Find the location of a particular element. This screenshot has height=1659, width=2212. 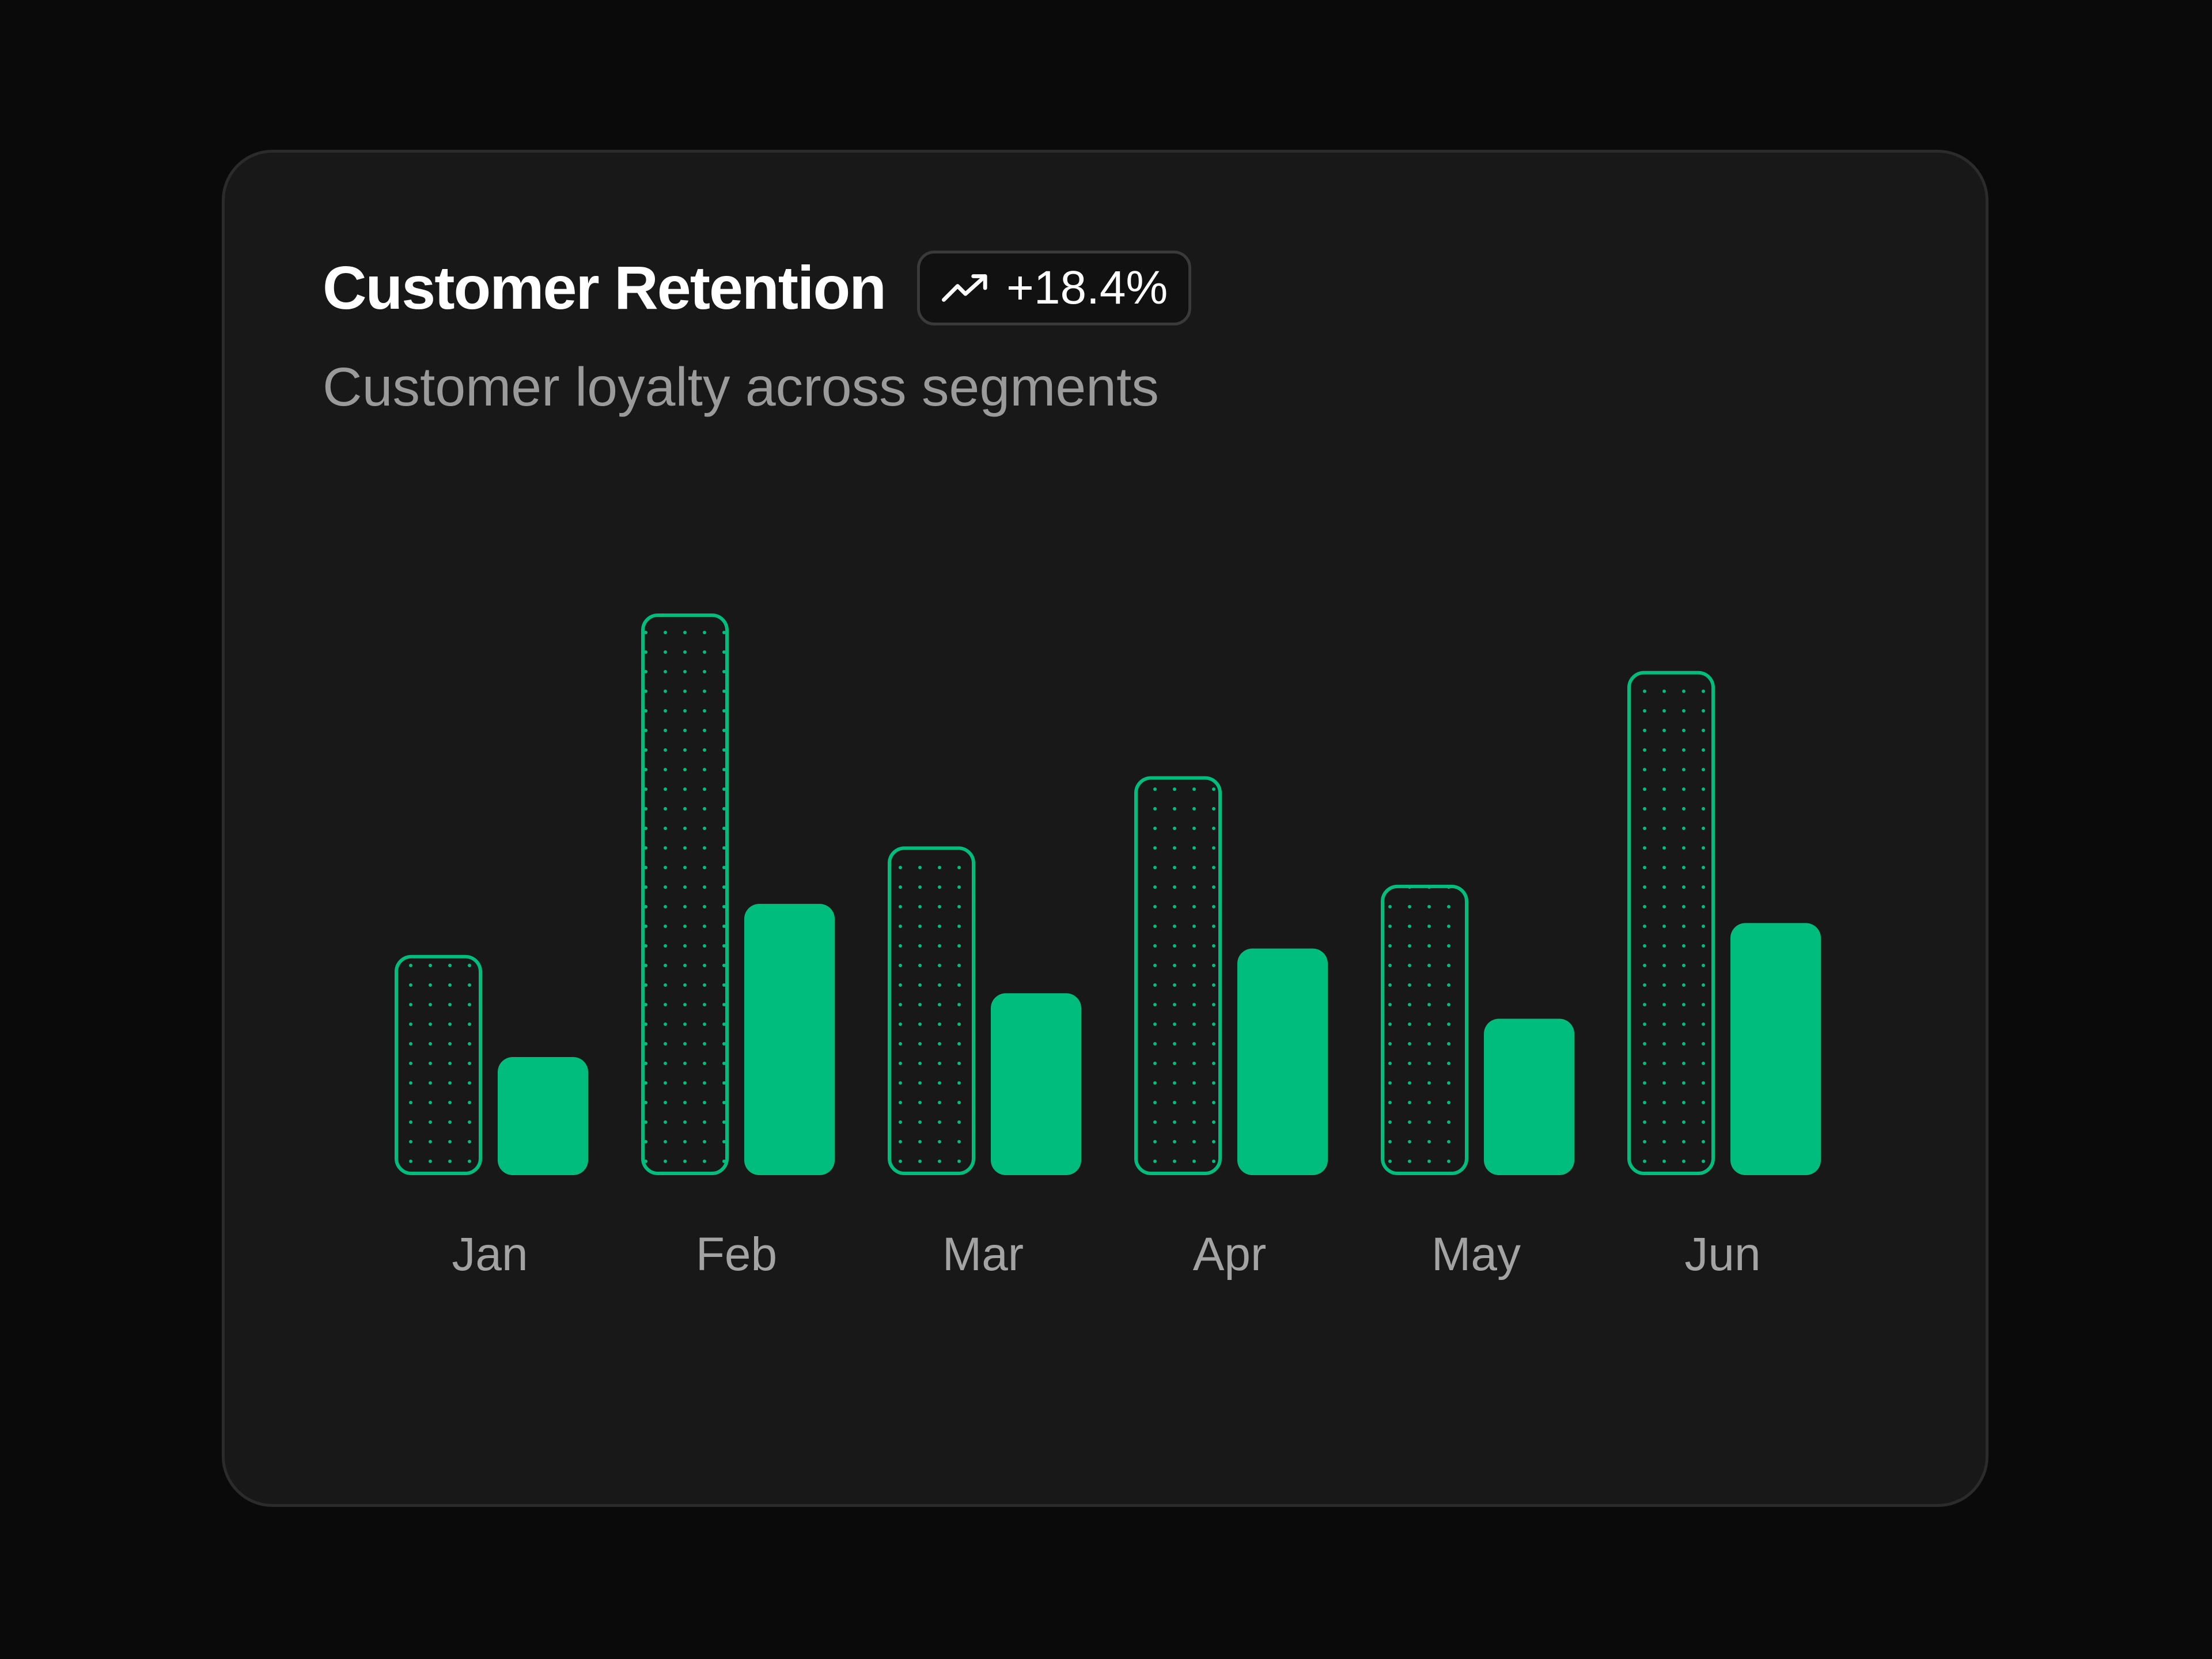

x-tick-label: Feb is located at coordinates (736, 1254).